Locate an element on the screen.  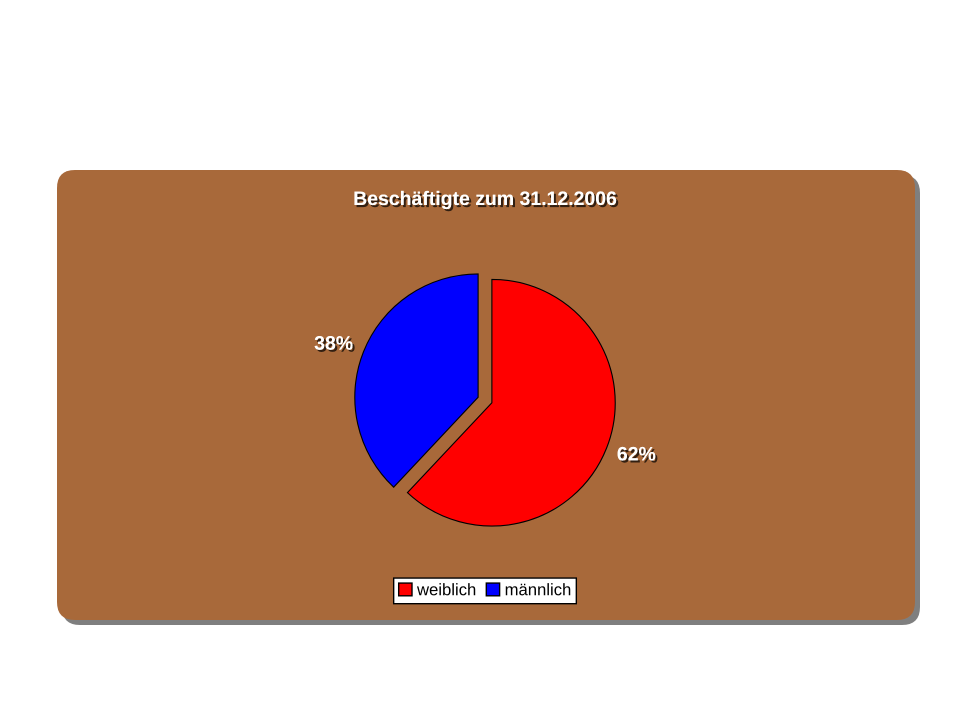
data-label: 38% is located at coordinates (334, 344).